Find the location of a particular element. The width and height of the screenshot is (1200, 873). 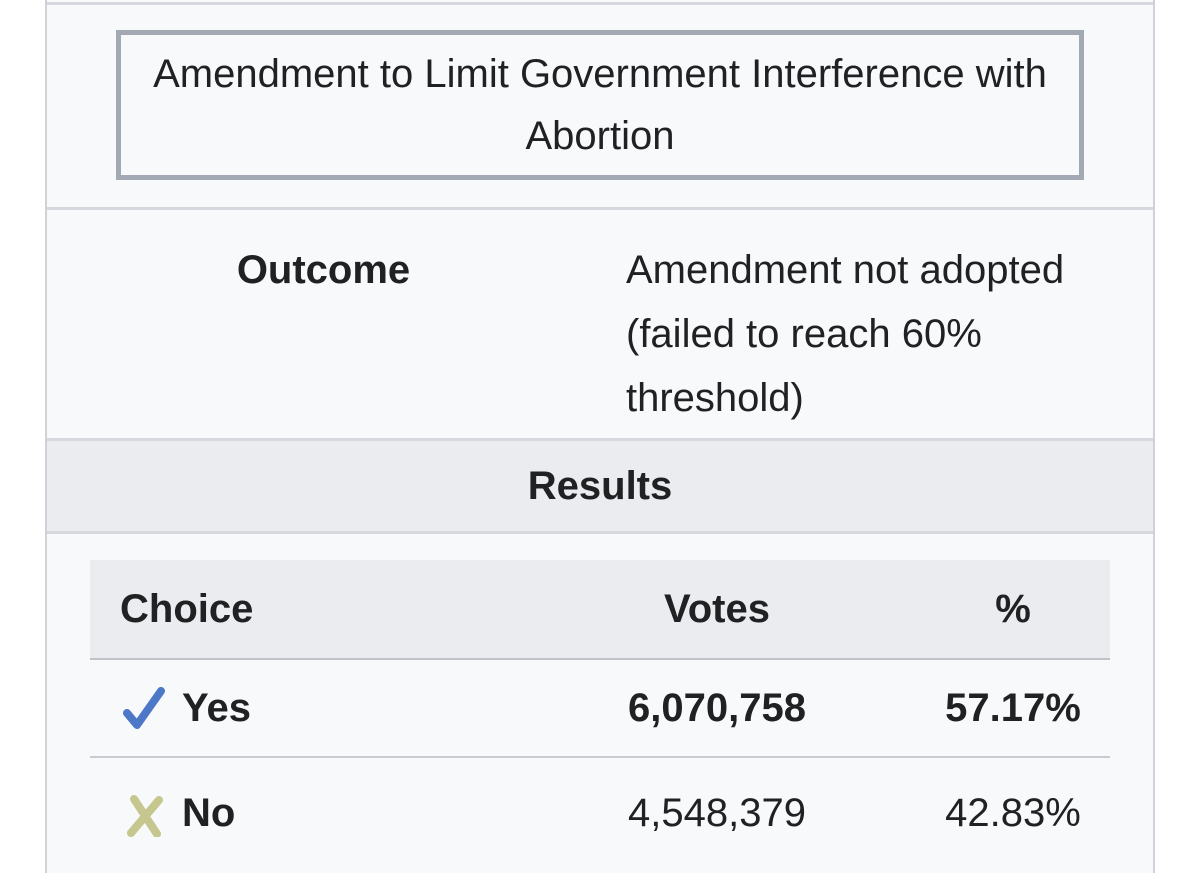

check-icon is located at coordinates (144, 708).